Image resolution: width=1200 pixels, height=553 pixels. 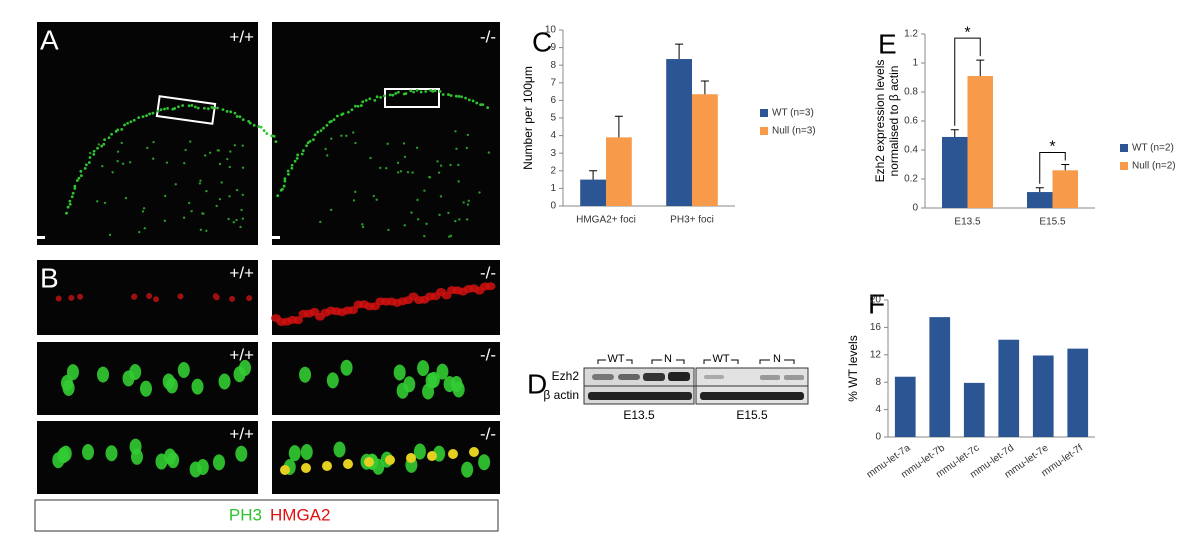 What do you see at coordinates (793, 113) in the screenshot?
I see `legend-label: WT (n=3)` at bounding box center [793, 113].